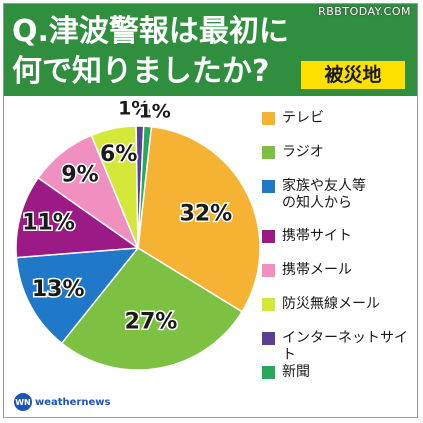  I want to click on legend-label: 携帯サイト, so click(317, 236).